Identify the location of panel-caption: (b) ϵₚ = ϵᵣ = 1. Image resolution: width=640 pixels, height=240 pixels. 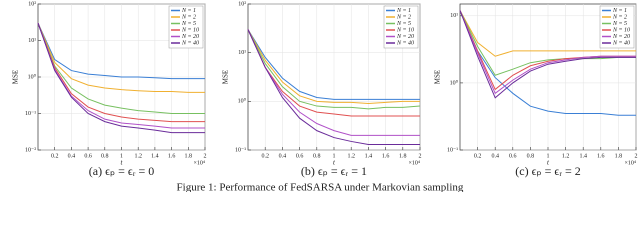
(334, 171).